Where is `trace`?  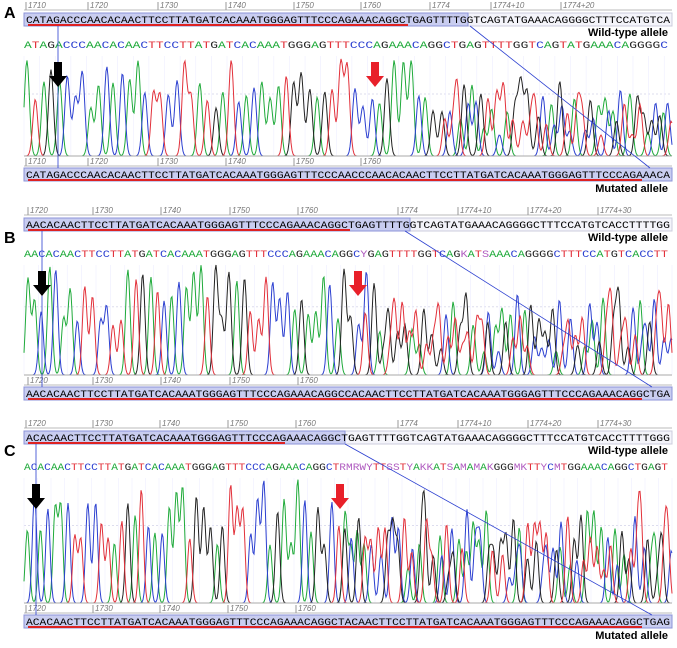 trace is located at coordinates (348, 107).